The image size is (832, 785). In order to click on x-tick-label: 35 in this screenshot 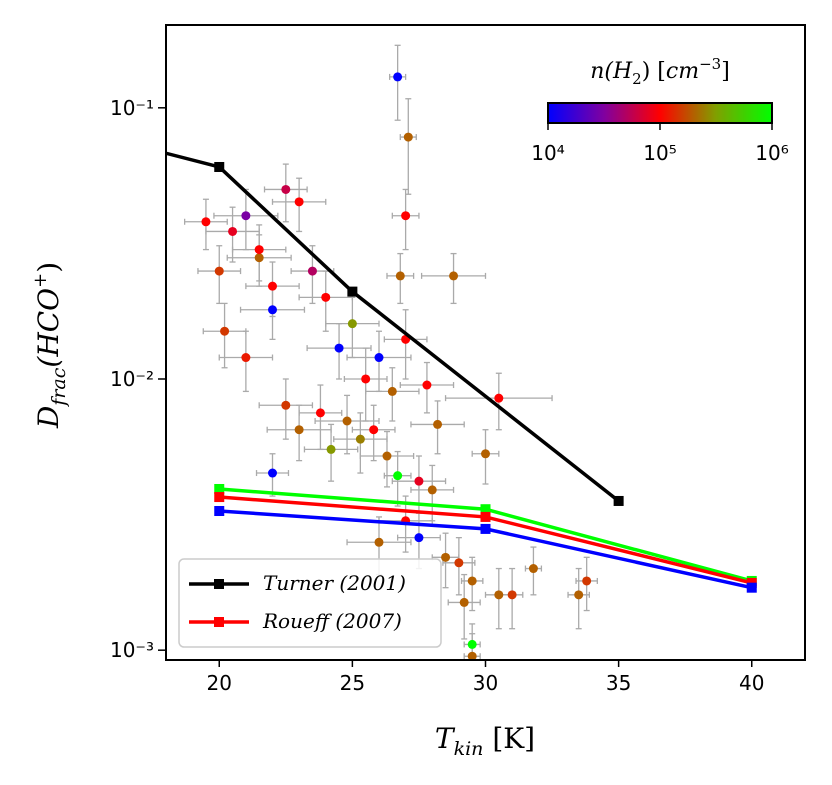, I will do `click(618, 683)`.